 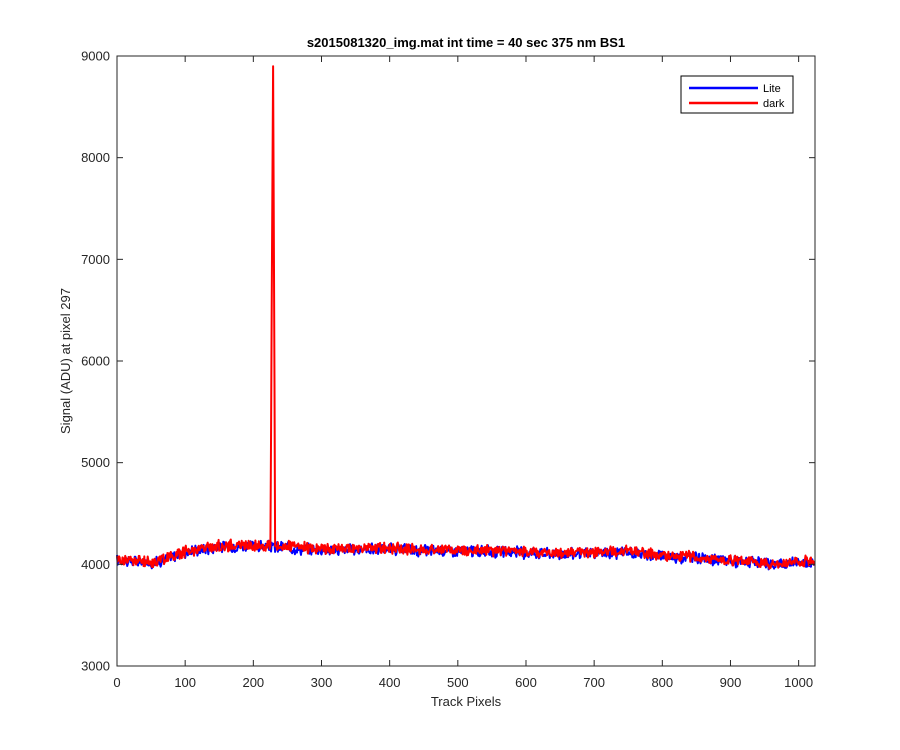 I want to click on x-tick-label: 200, so click(x=253, y=682).